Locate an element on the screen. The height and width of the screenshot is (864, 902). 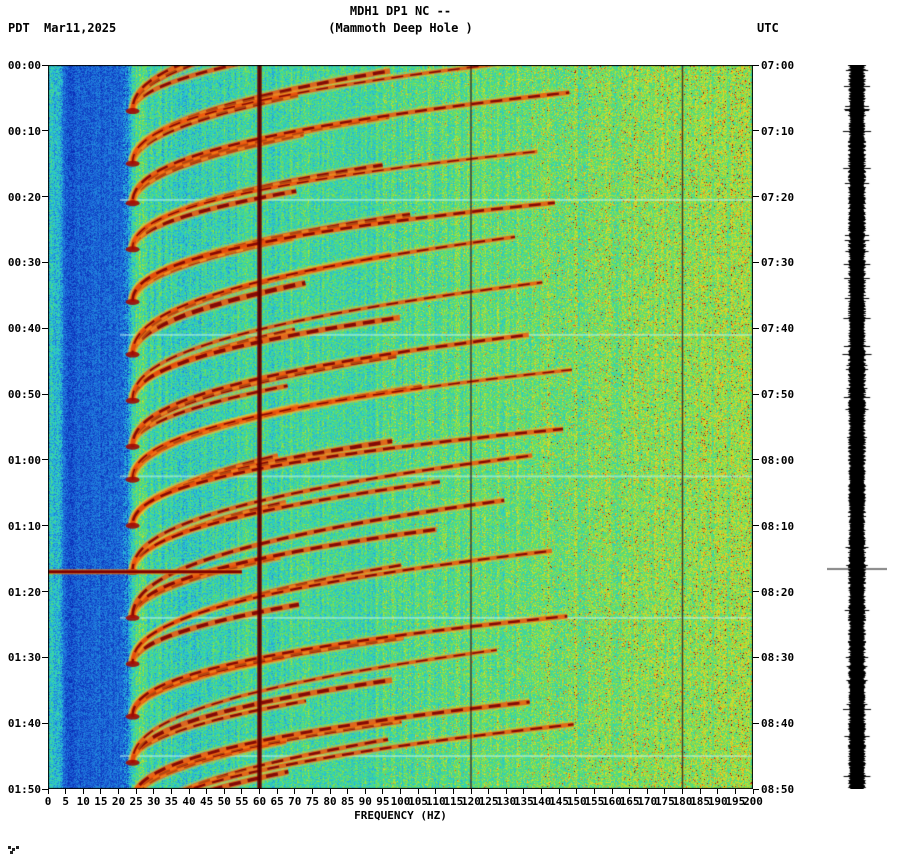
left-tick-label: 00:40 is located at coordinates (24, 329).